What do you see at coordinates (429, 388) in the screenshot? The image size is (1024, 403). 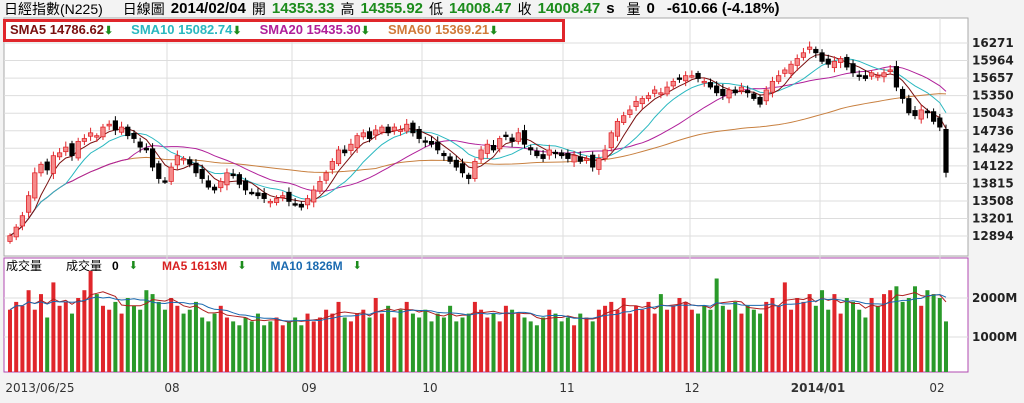 I see `x-tick-label: 10` at bounding box center [429, 388].